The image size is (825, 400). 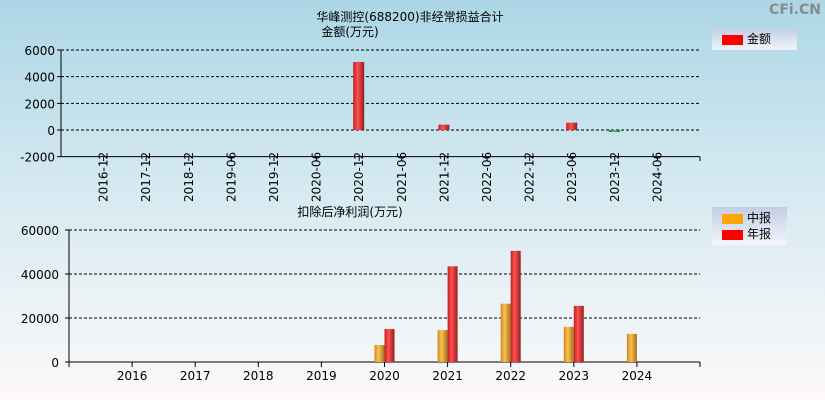 I want to click on x-tick-label: 2020-06, so click(x=317, y=177).